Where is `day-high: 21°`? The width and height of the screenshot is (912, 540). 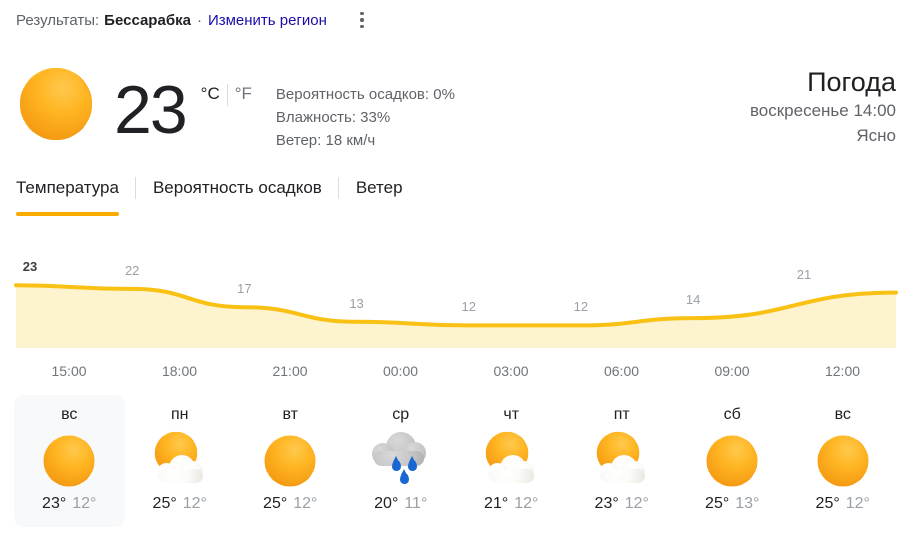
day-high: 21° is located at coordinates (496, 503).